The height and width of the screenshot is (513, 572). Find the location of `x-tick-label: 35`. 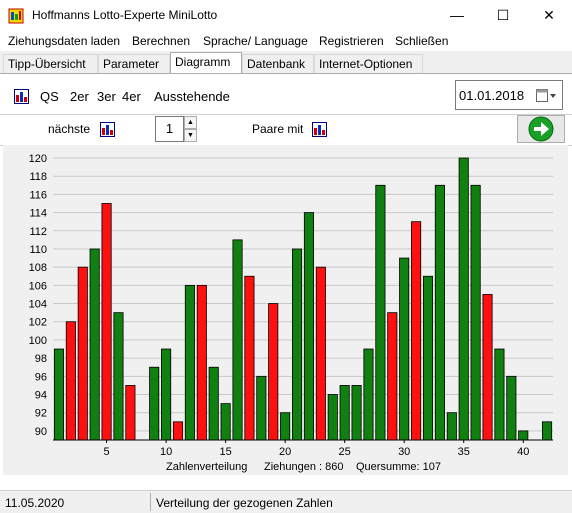

x-tick-label: 35 is located at coordinates (464, 452).